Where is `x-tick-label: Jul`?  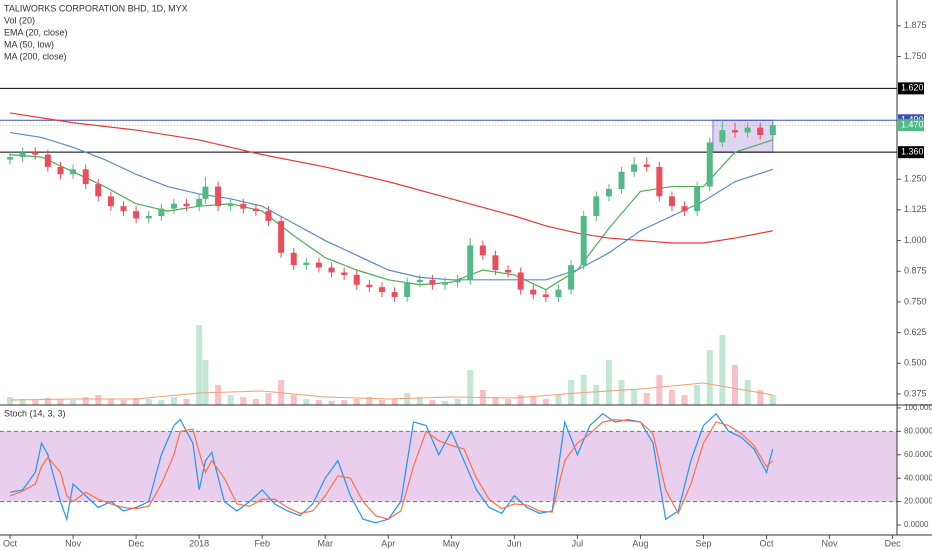
x-tick-label: Jul is located at coordinates (578, 543).